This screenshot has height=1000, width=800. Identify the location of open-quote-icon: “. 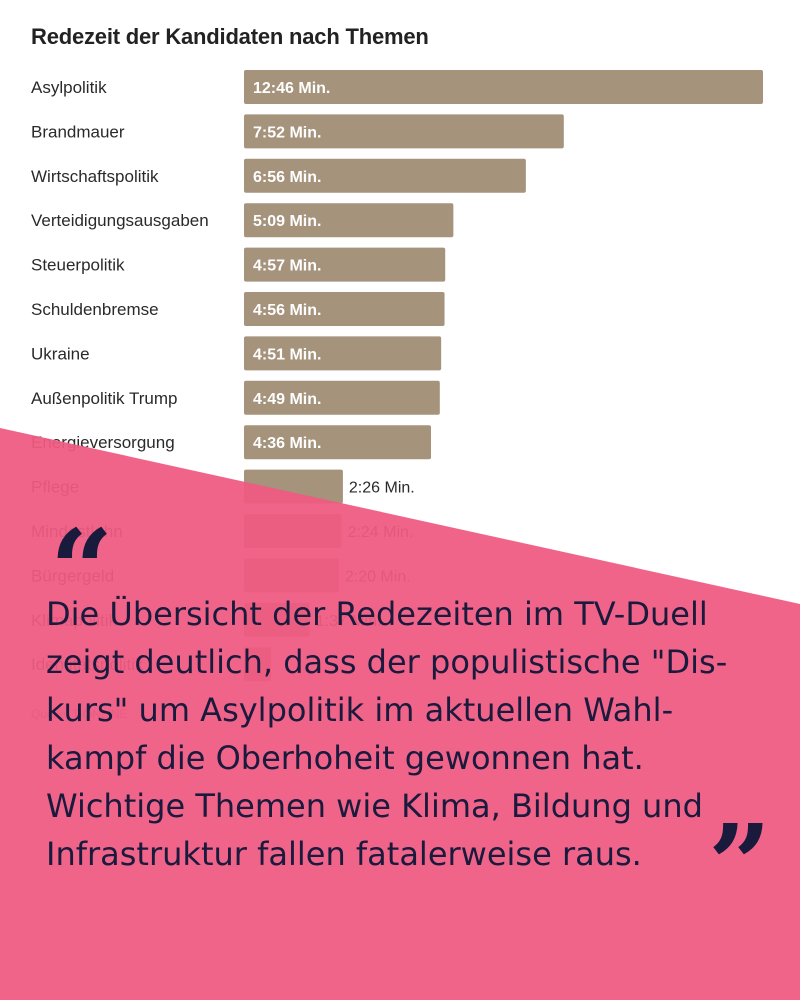
(82, 569).